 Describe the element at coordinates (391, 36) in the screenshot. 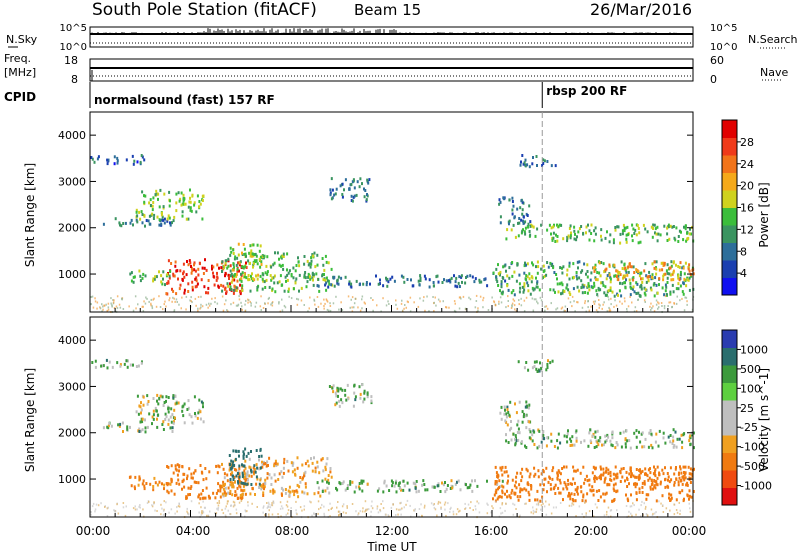

I see `nsky-trace` at that location.